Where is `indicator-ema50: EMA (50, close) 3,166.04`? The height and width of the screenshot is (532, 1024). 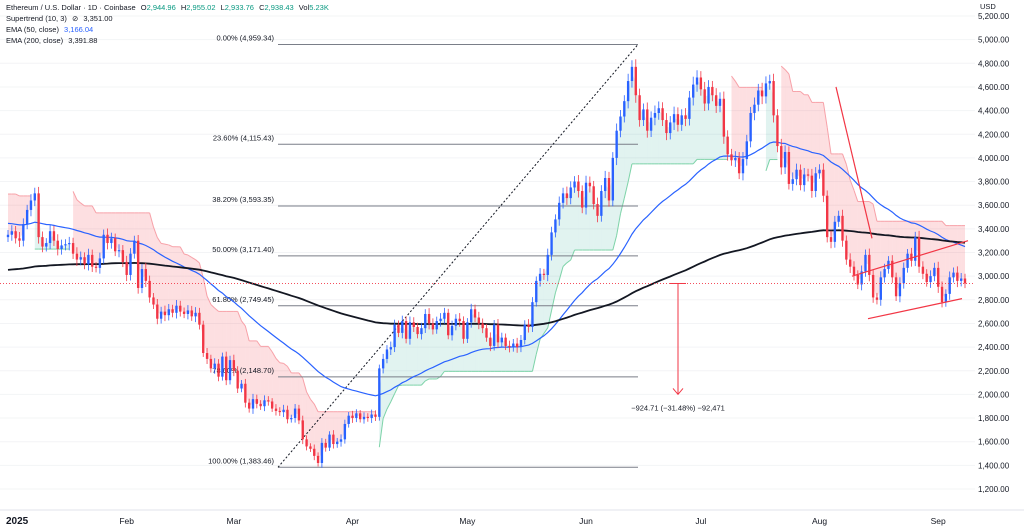
indicator-ema50: EMA (50, close) 3,166.04 is located at coordinates (167, 29).